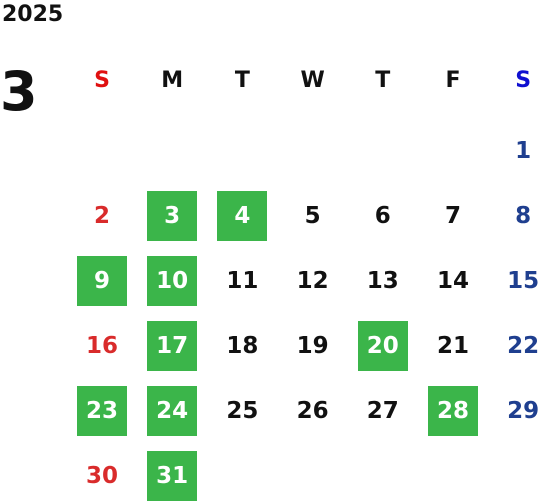  Describe the element at coordinates (382, 281) in the screenshot. I see `day: 13` at that location.